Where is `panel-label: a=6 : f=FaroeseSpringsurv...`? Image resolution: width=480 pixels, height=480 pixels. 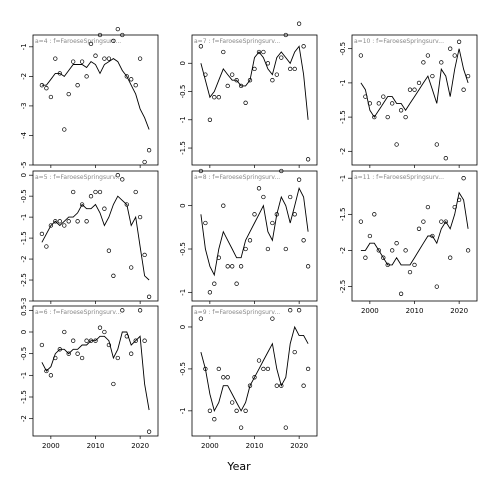
panel-label: a=6 : f=FaroeseSpringsurv... is located at coordinates (78, 312).